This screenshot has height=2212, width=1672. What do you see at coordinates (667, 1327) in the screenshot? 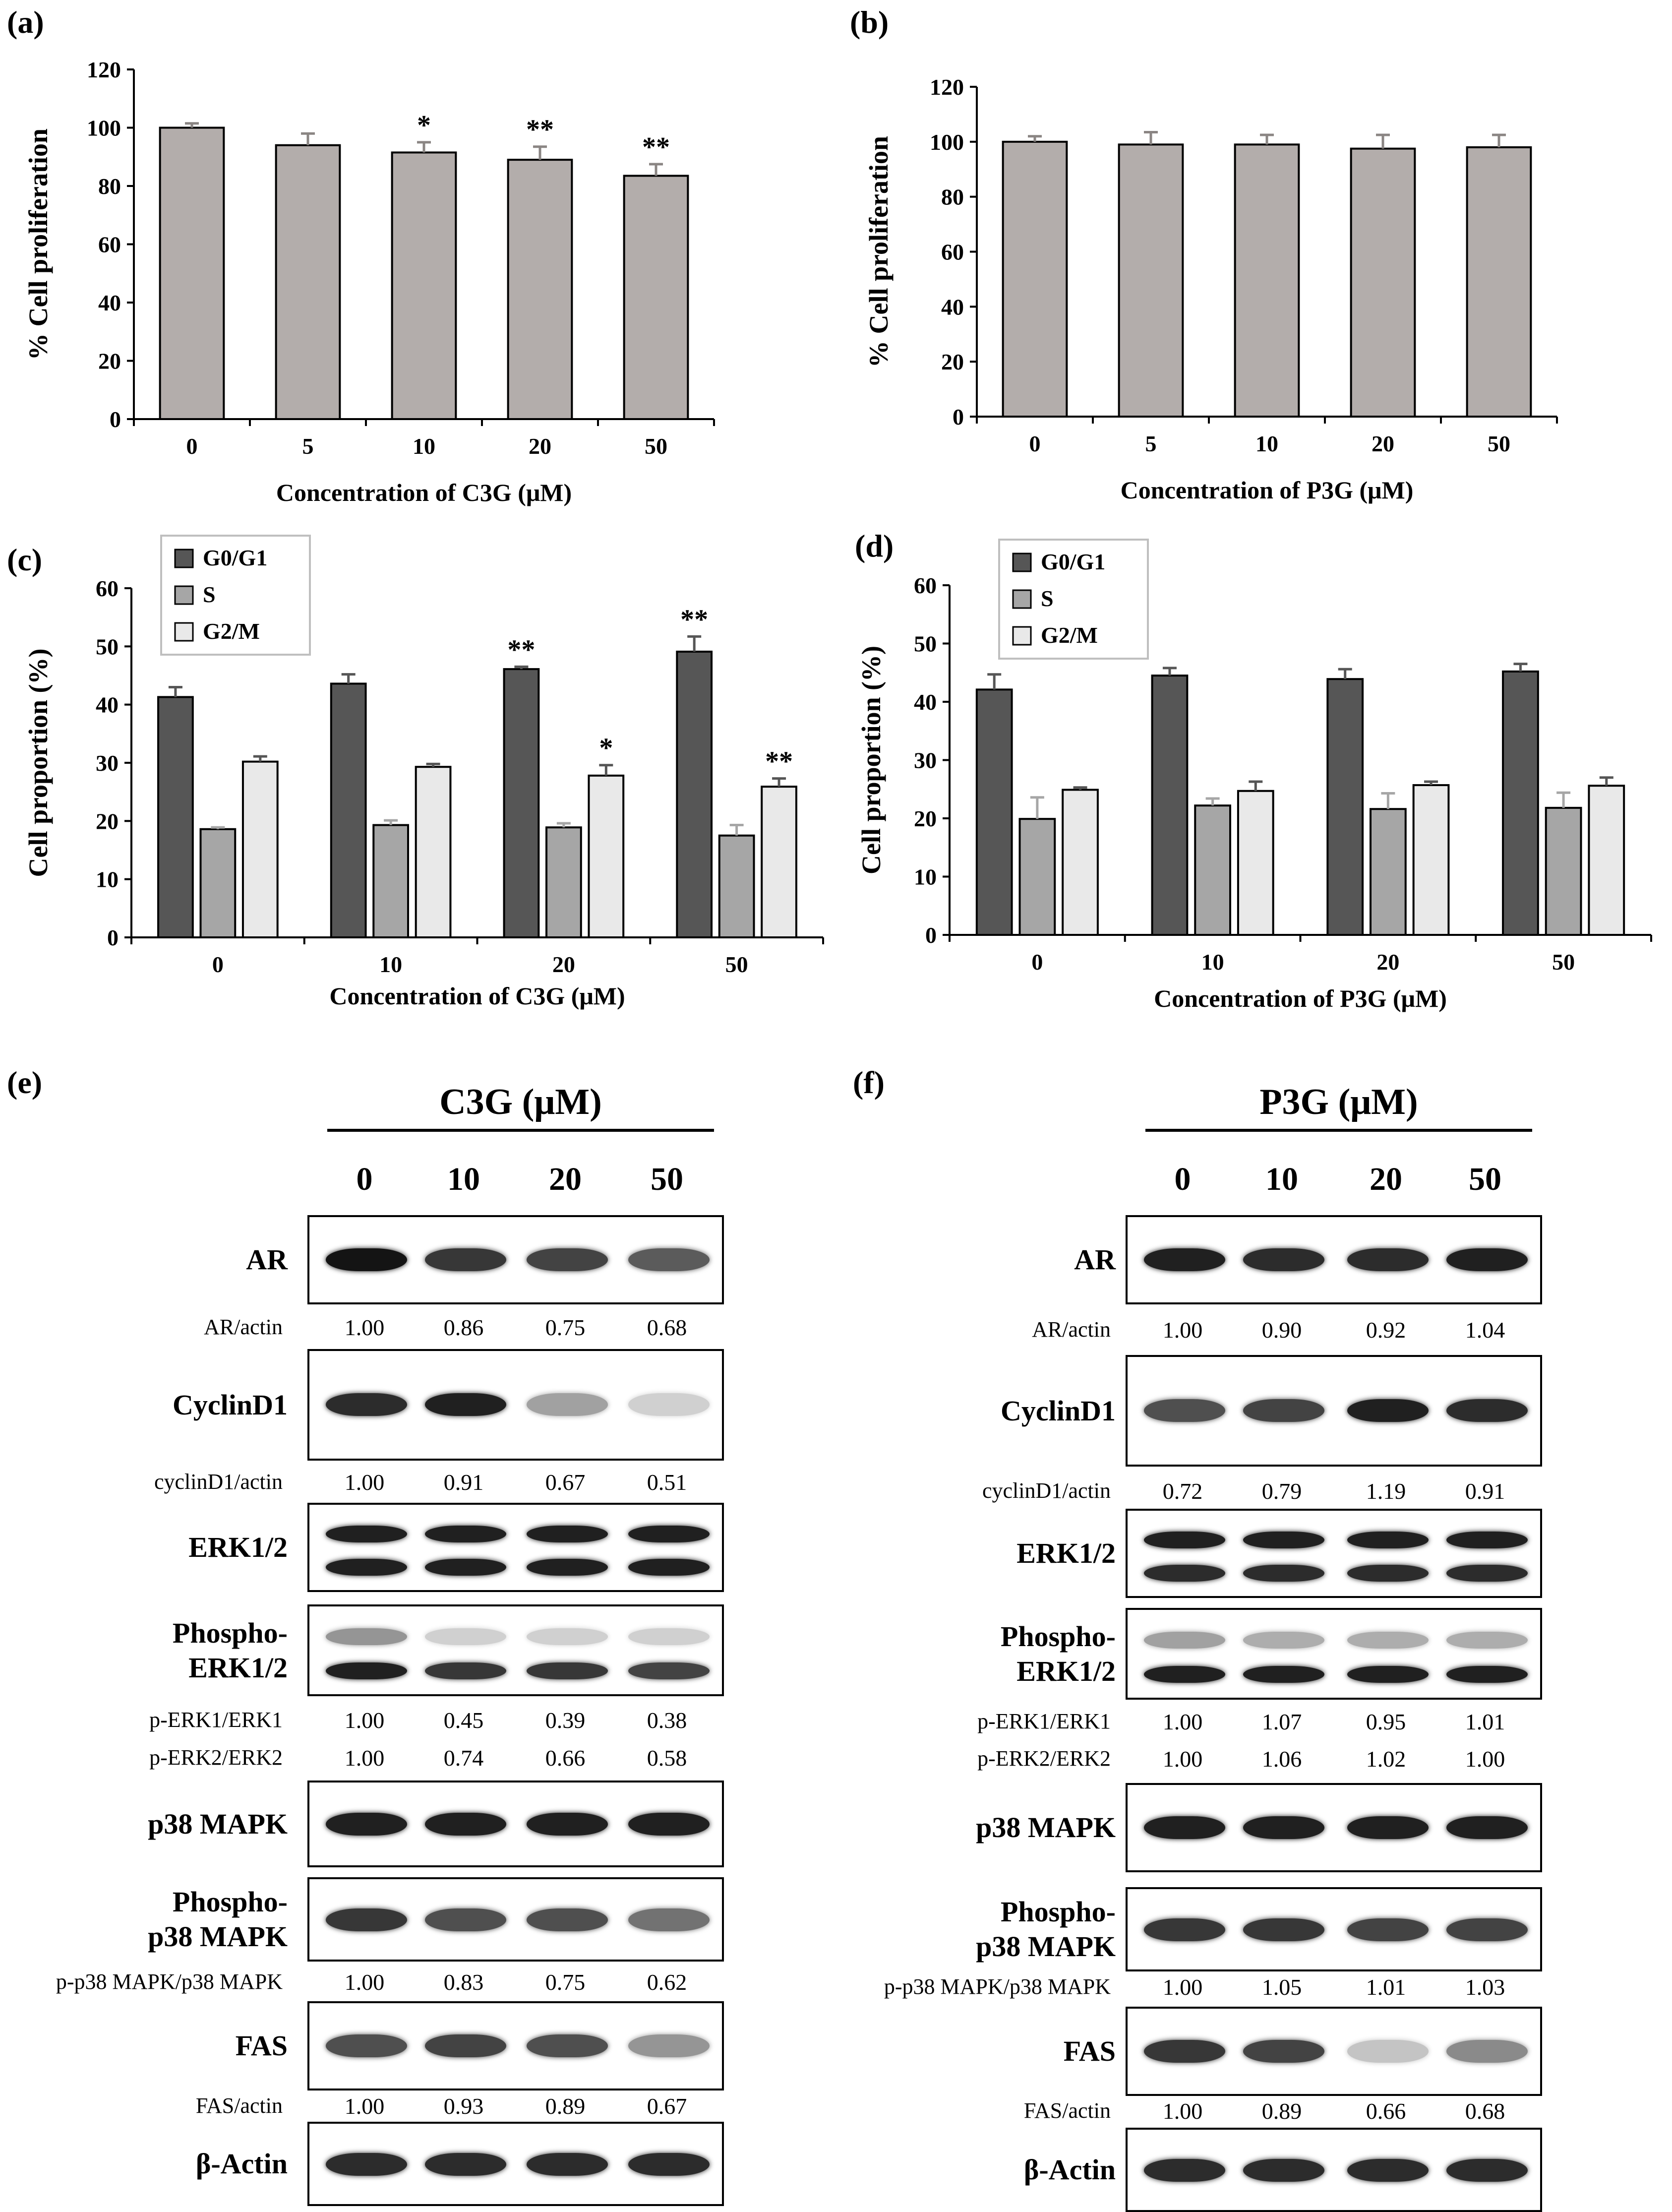
I see `ratio-value: 0.68` at bounding box center [667, 1327].